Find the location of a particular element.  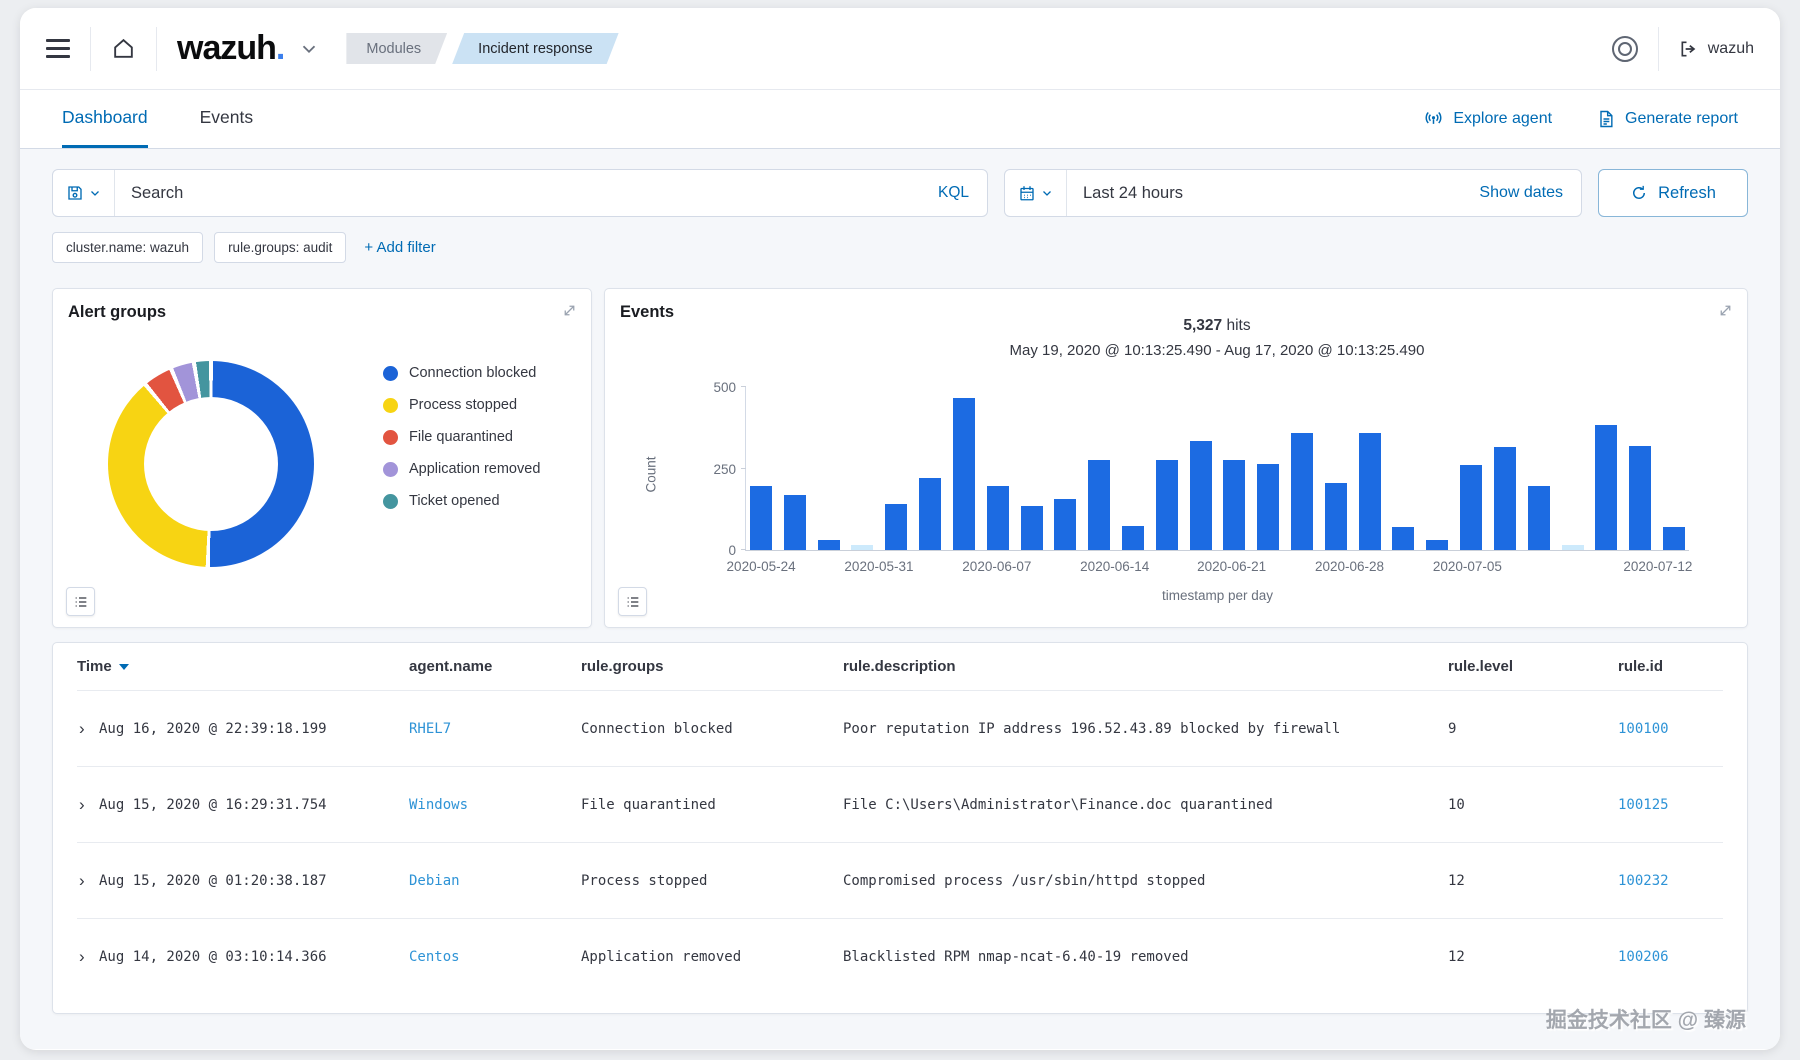

explore-agent-label: Explore agent is located at coordinates (1503, 118).